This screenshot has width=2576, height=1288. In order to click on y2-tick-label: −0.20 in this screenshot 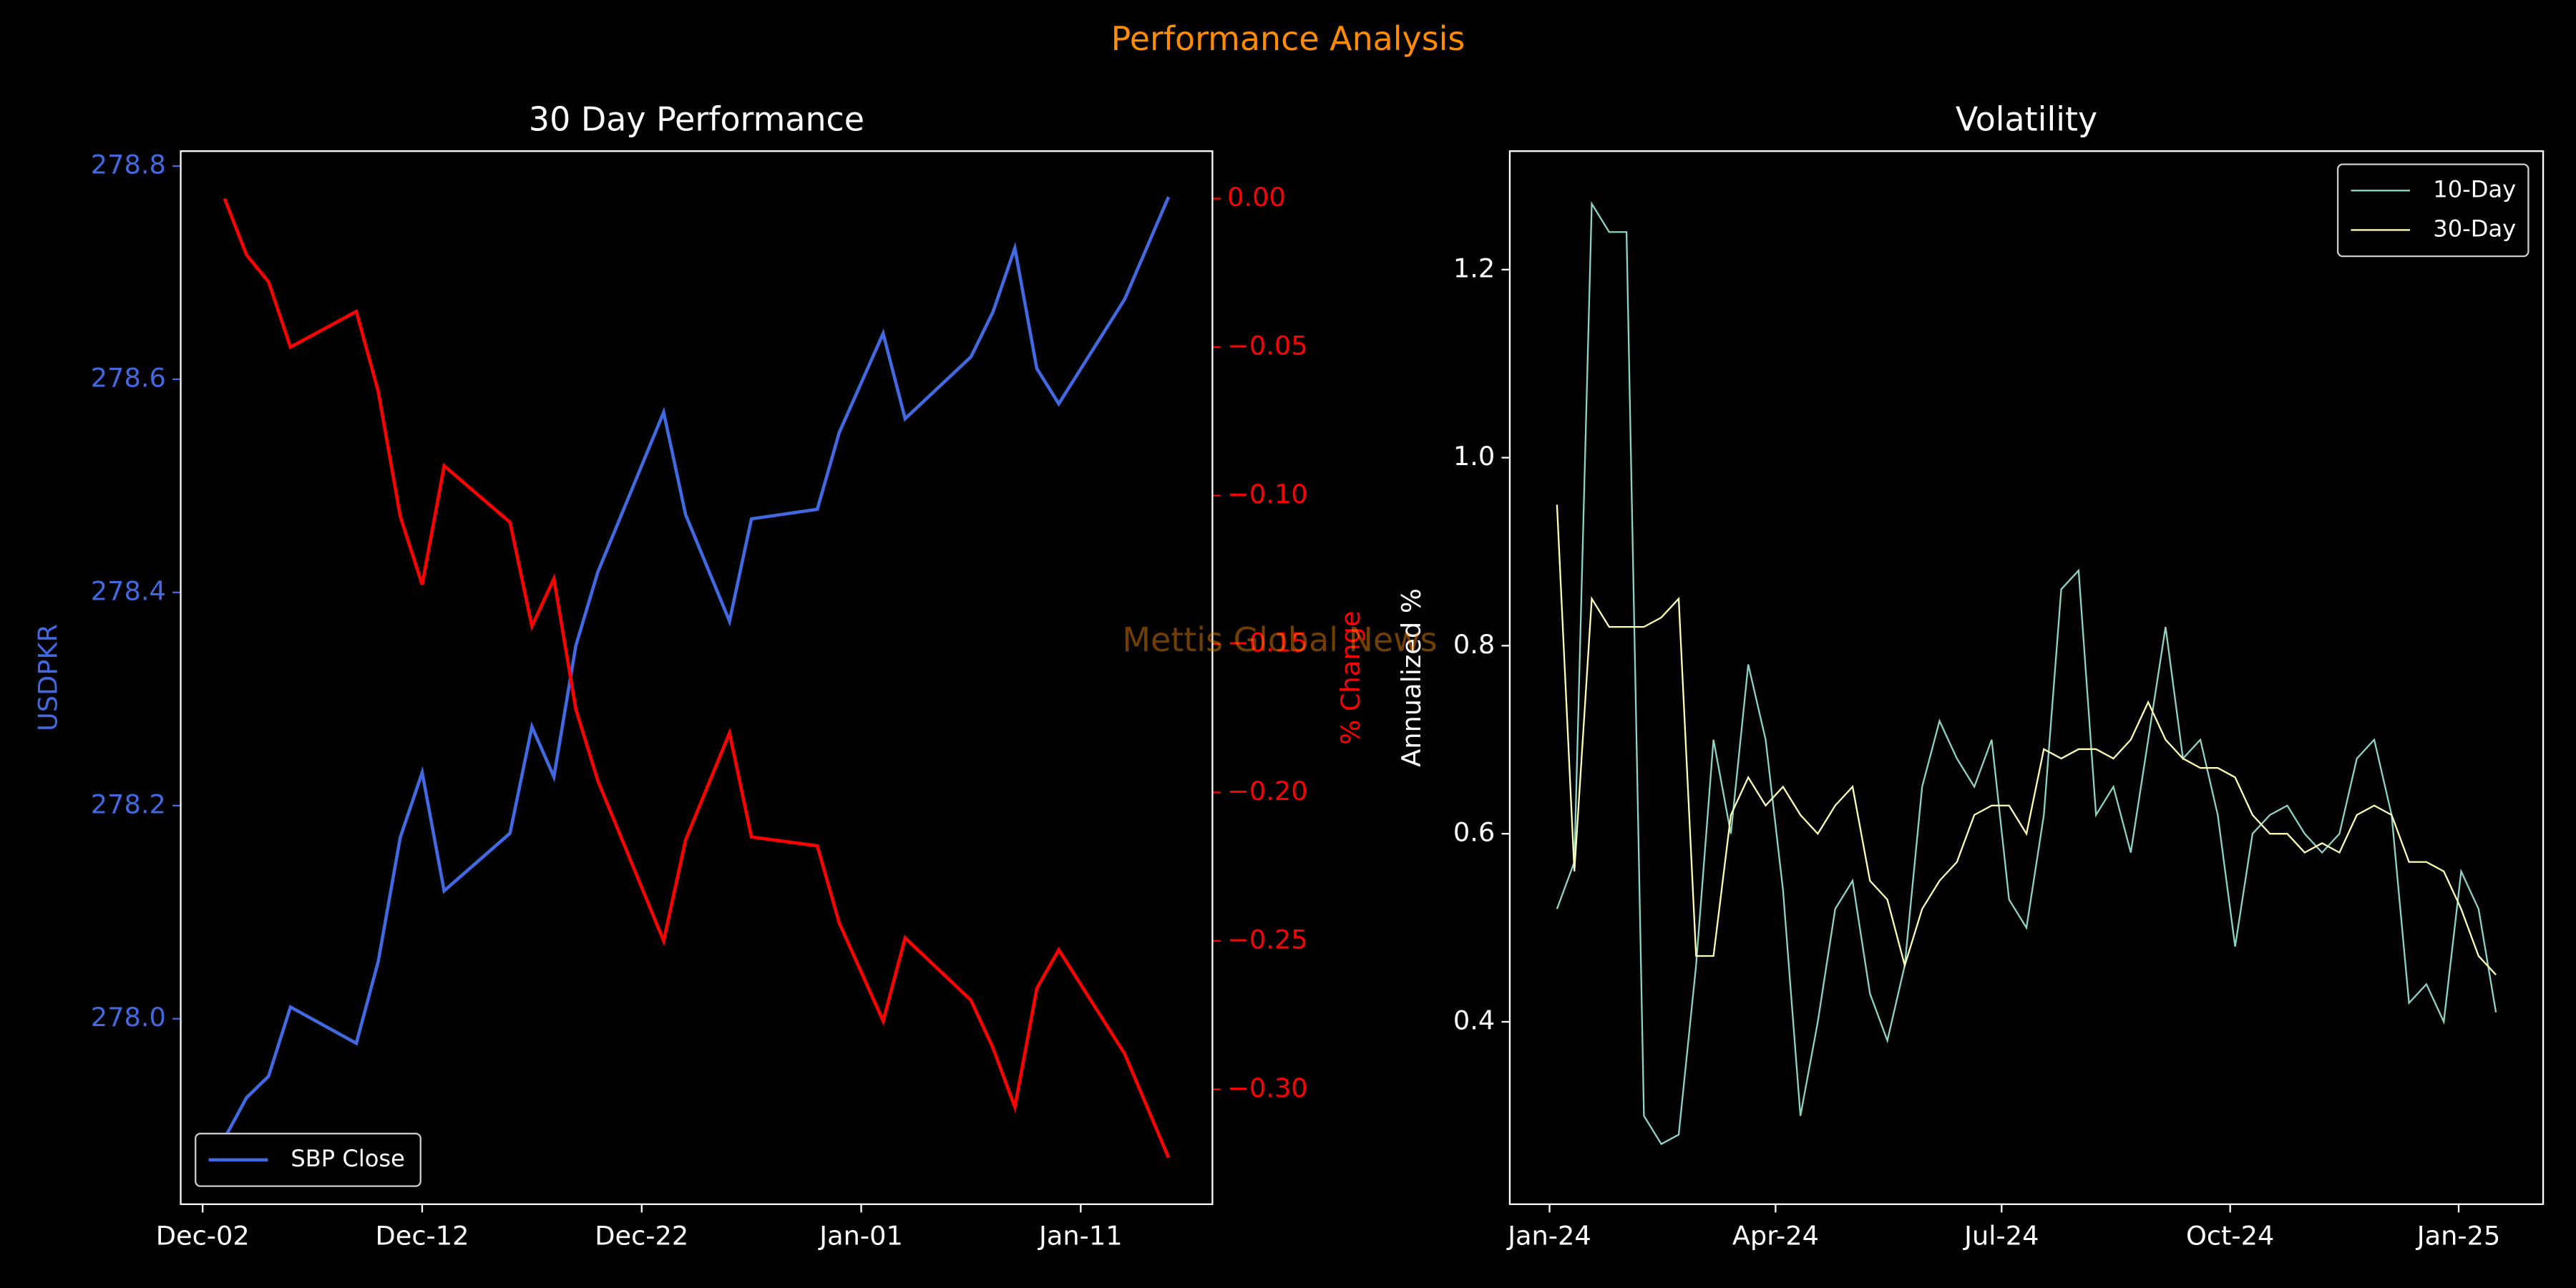, I will do `click(1267, 791)`.